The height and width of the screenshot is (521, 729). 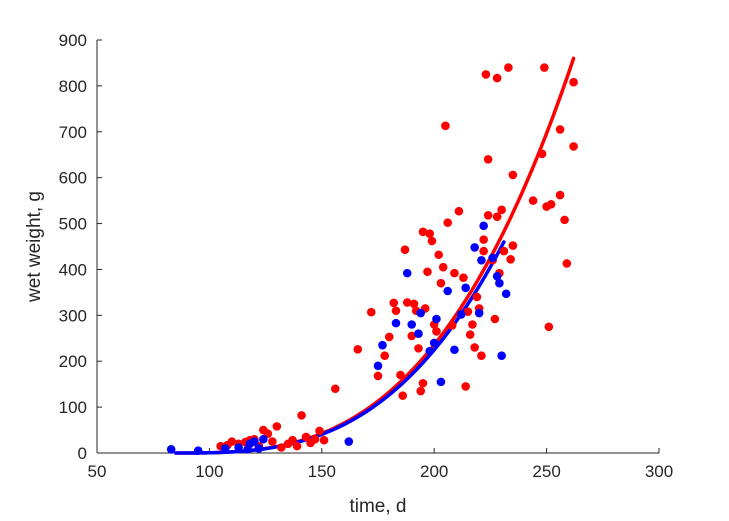 I want to click on x-tick-label: 100, so click(x=209, y=471).